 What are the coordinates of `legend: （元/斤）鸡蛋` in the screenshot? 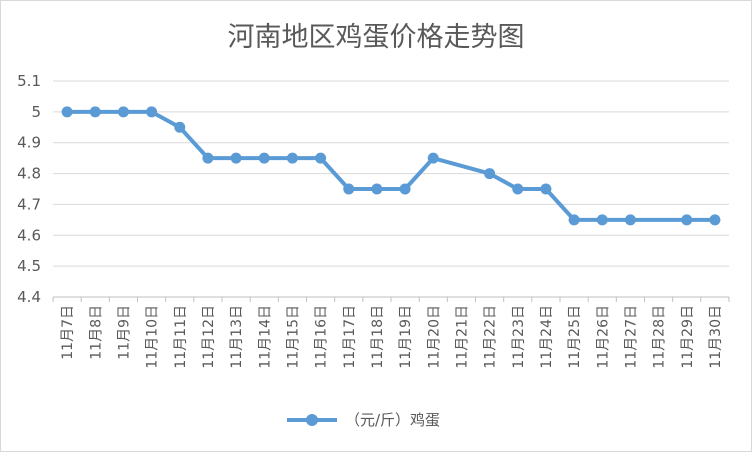 It's located at (363, 420).